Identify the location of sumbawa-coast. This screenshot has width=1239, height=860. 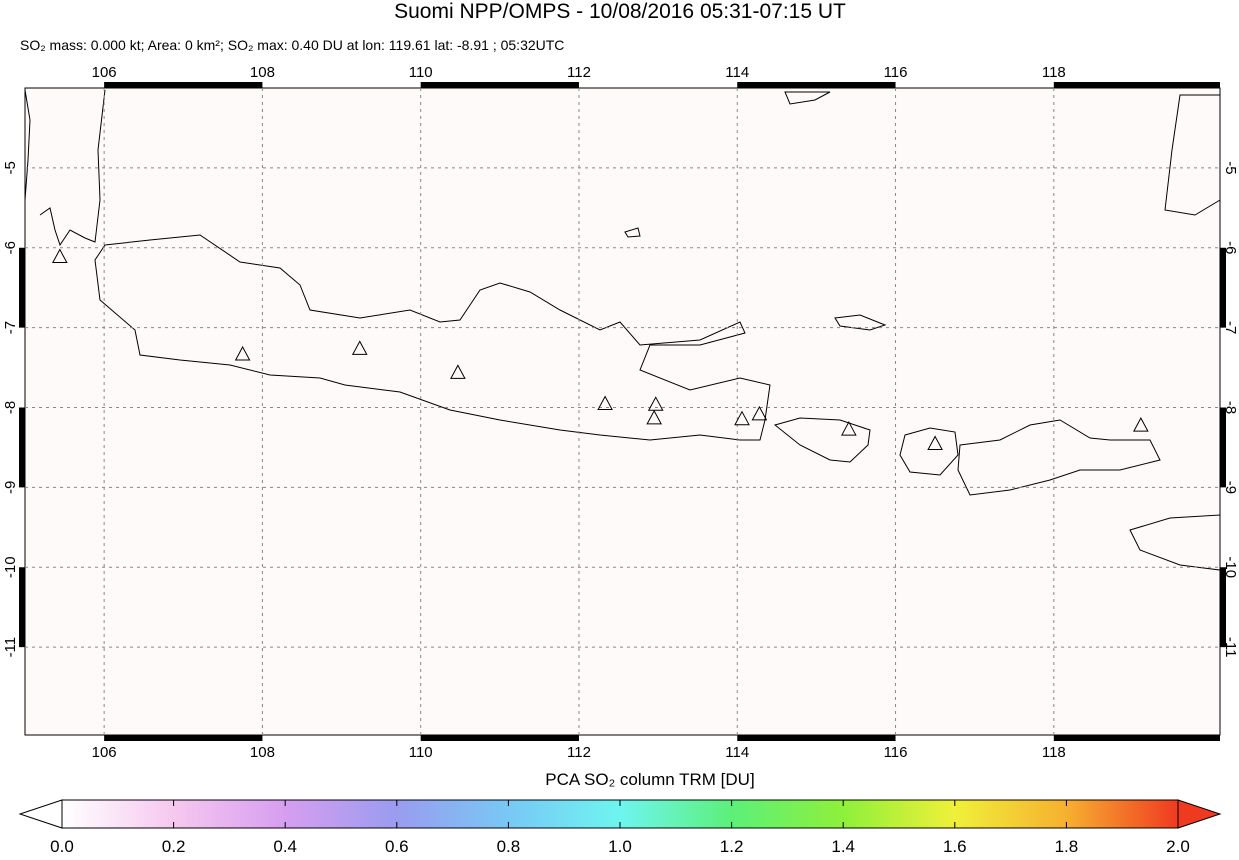
(1059, 457).